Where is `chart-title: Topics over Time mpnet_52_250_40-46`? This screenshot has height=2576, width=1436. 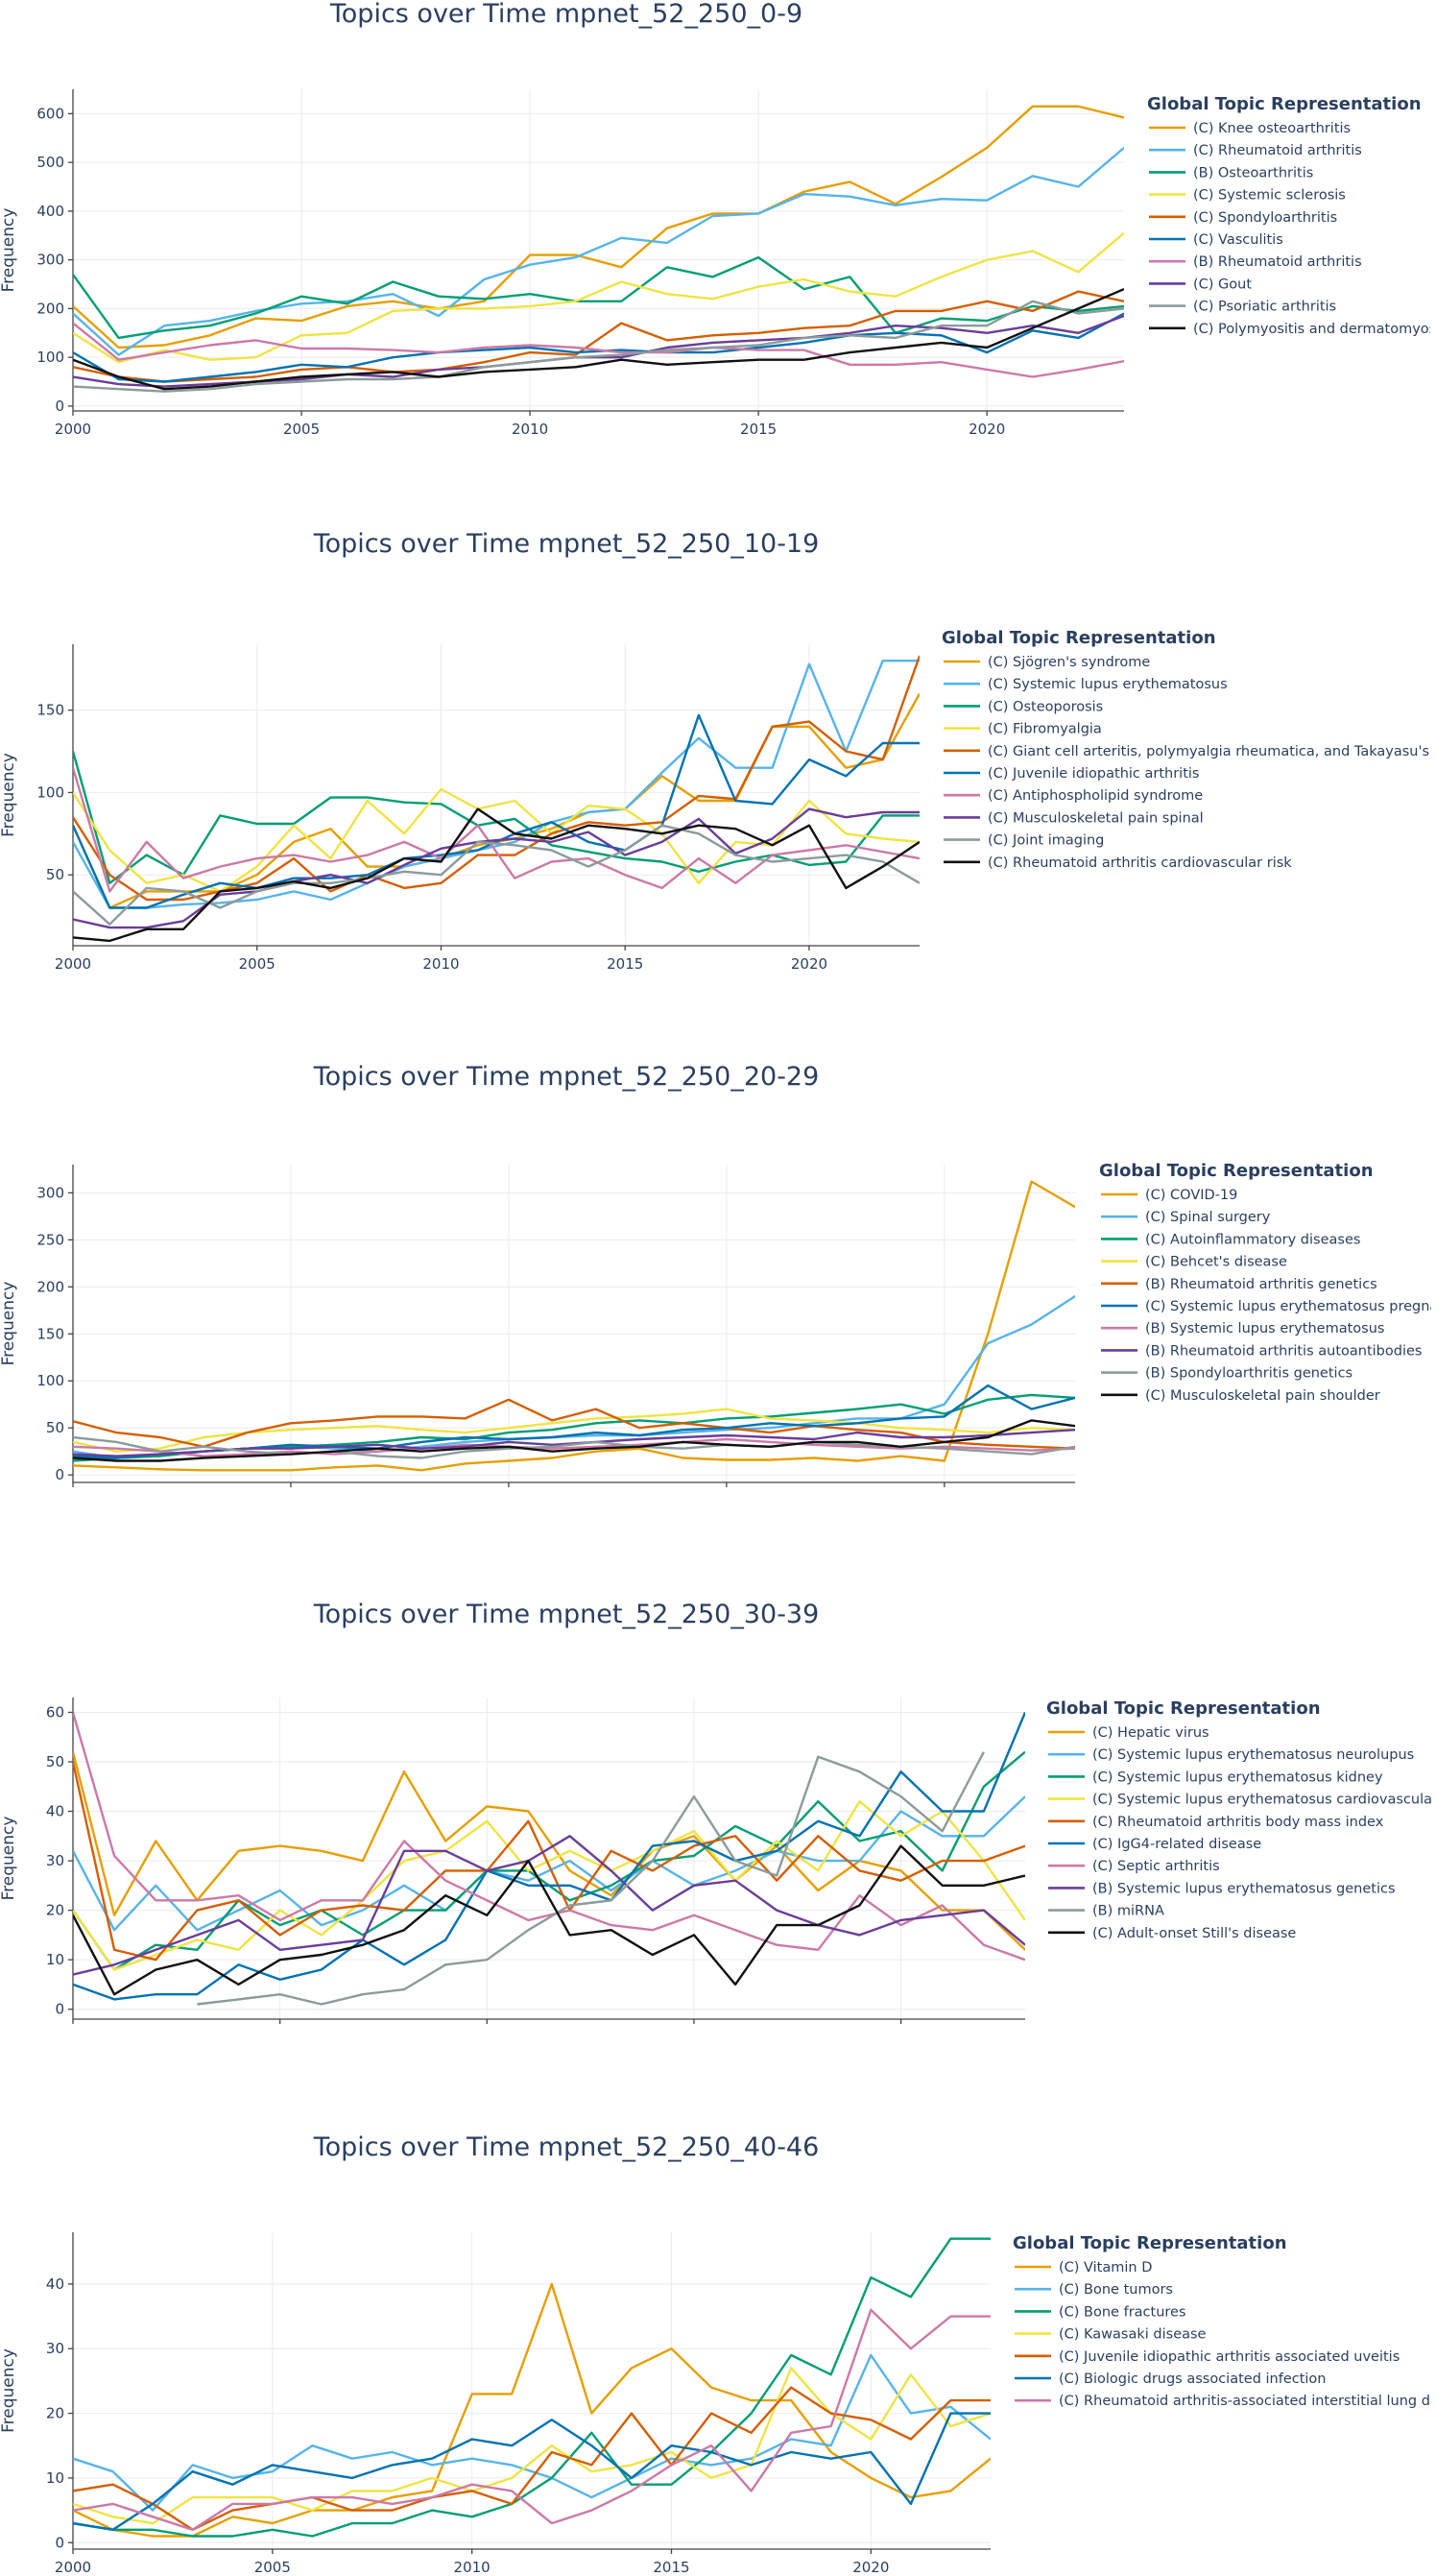 chart-title: Topics over Time mpnet_52_250_40-46 is located at coordinates (566, 2147).